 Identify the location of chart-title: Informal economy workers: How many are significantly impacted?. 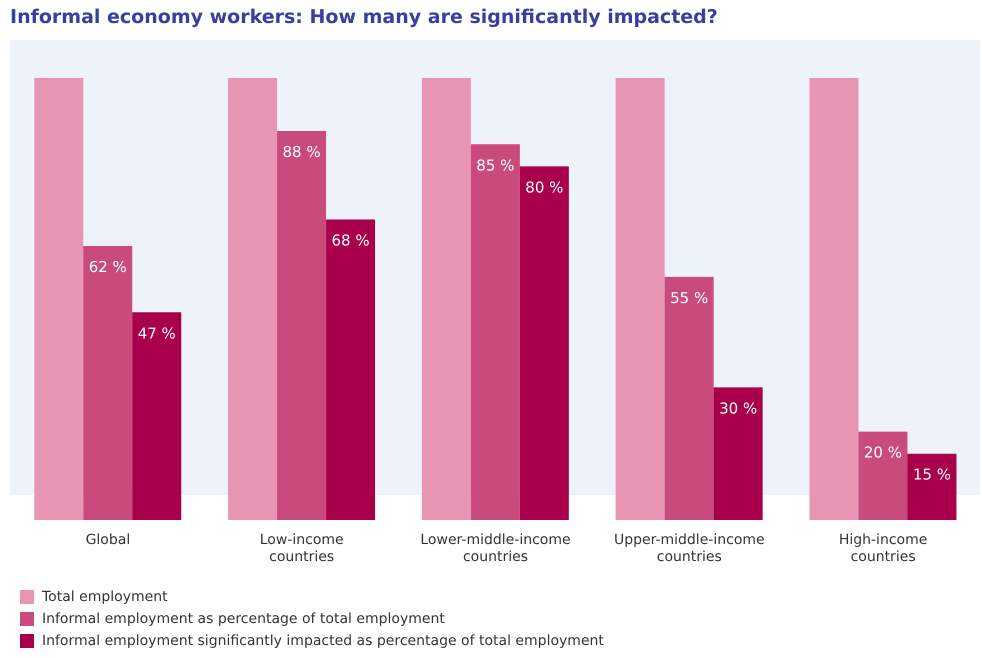
(364, 17).